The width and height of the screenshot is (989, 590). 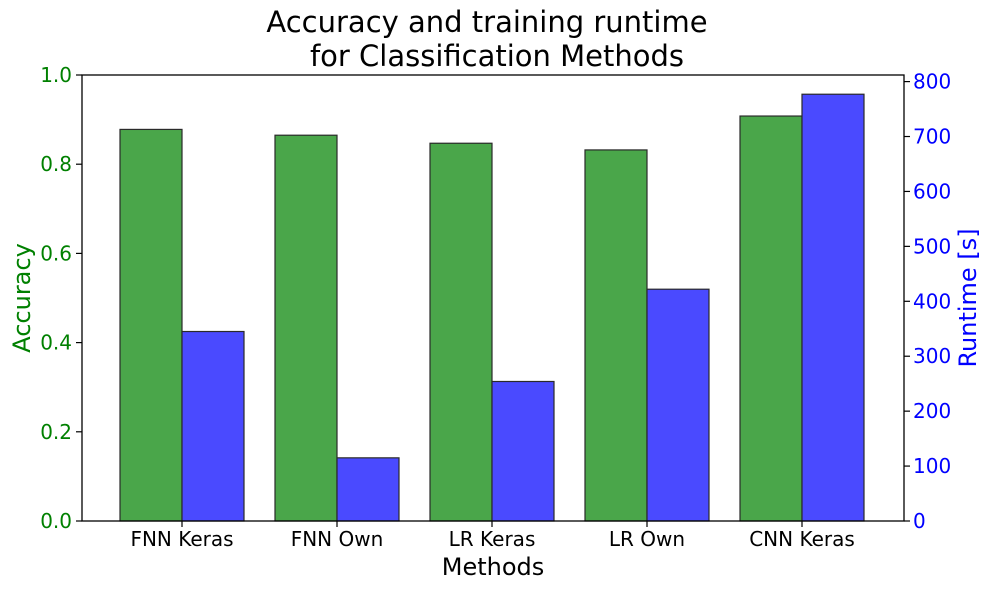 I want to click on chart-title-line-1: Accuracy and training runtime, so click(x=486, y=22).